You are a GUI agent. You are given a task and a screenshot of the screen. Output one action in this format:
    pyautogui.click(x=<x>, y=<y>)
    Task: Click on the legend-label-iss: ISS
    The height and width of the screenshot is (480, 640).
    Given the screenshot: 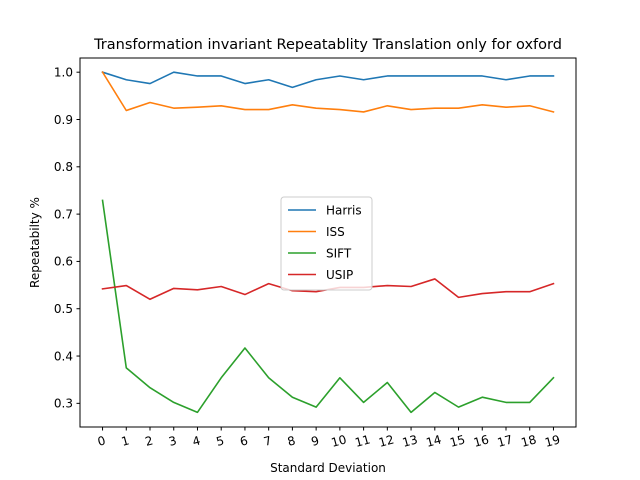 What is the action you would take?
    pyautogui.click(x=335, y=232)
    